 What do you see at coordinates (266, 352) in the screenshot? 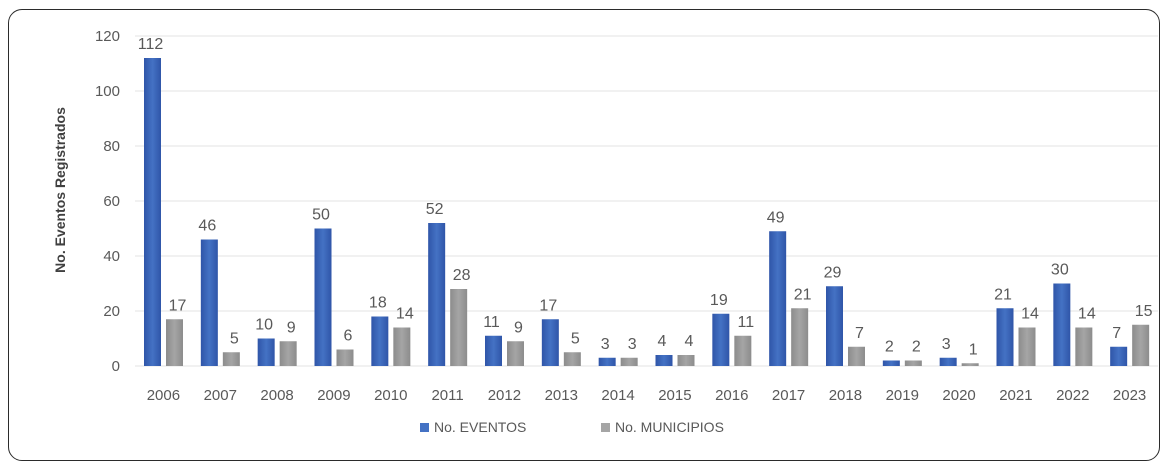
I see `bar-eventos-2008` at bounding box center [266, 352].